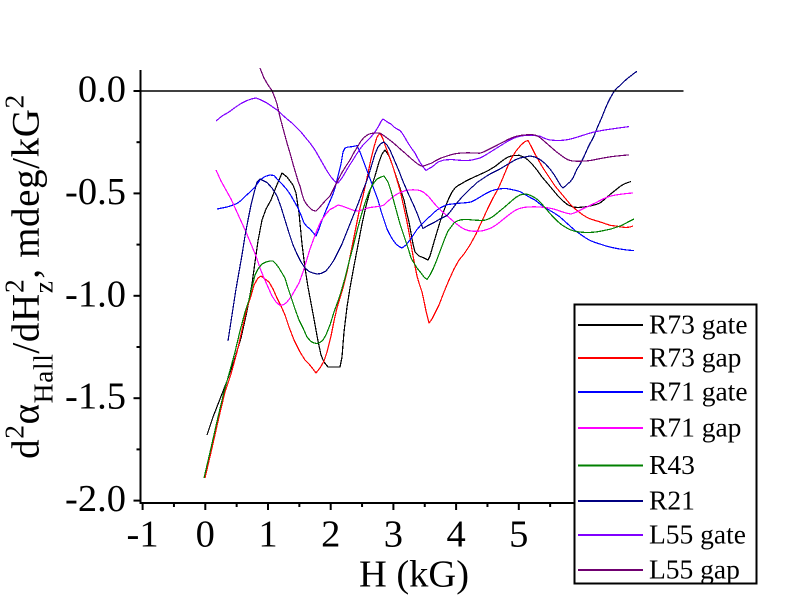  I want to click on svg-text: L55 gate, so click(697, 534).